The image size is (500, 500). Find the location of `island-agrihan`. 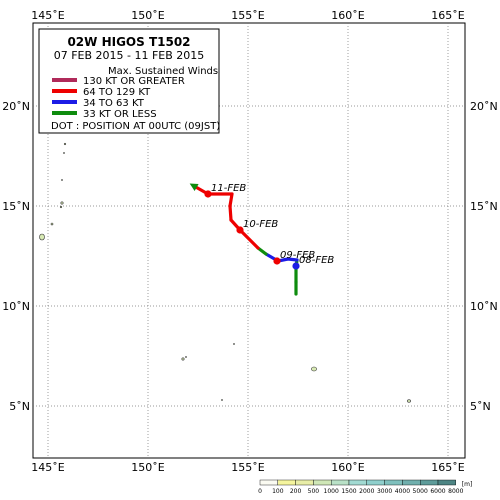

island-agrihan is located at coordinates (65, 144).